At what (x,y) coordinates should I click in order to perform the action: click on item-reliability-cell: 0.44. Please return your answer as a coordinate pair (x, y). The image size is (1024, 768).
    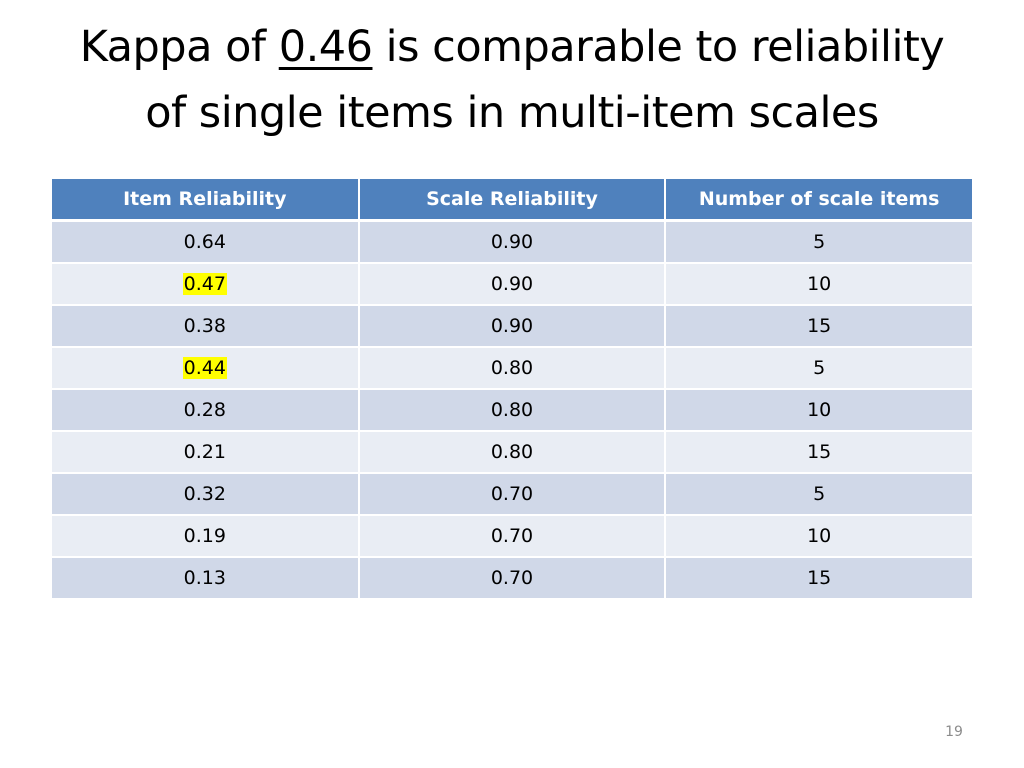
    Looking at the image, I should click on (206, 368).